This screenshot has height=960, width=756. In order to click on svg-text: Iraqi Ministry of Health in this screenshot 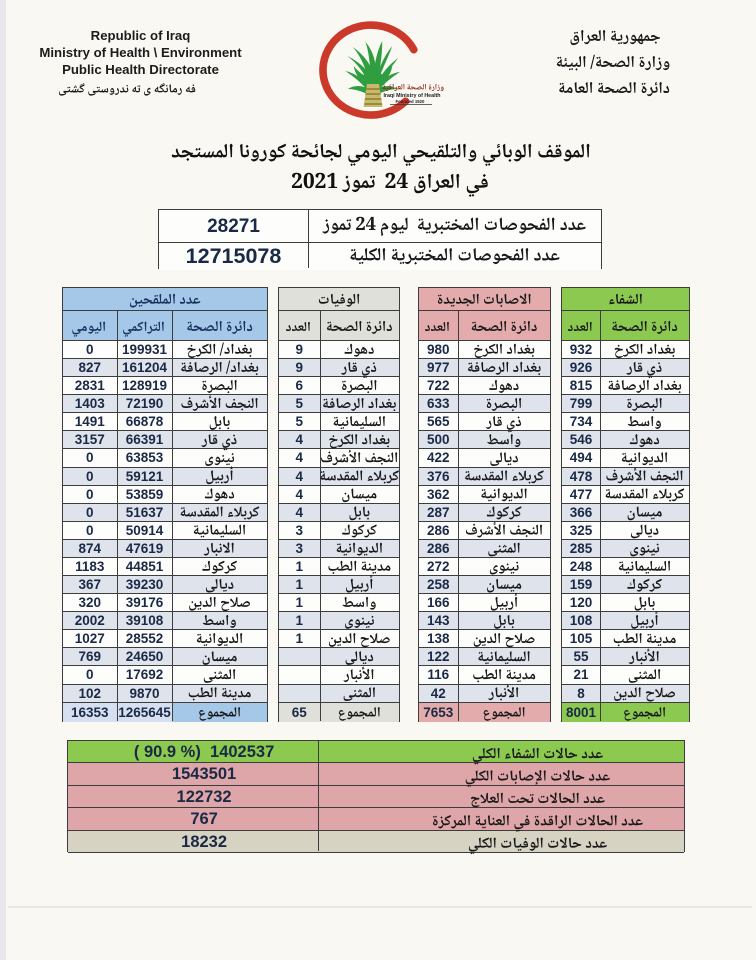, I will do `click(411, 96)`.